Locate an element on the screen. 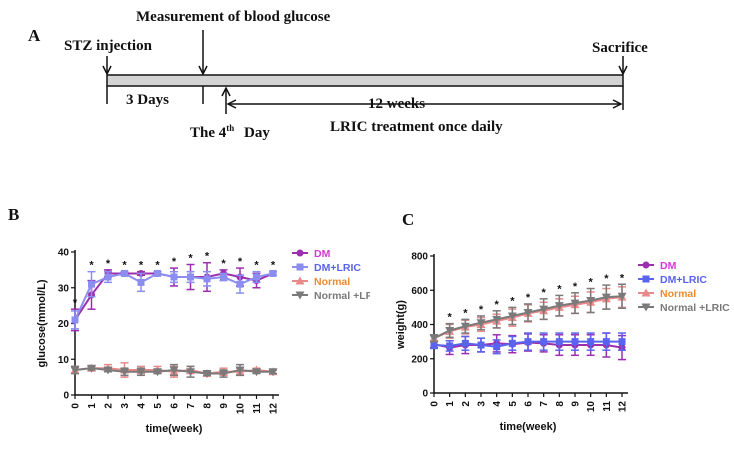 The width and height of the screenshot is (734, 451). measurement-label: Measurement of blood glucose is located at coordinates (233, 17).